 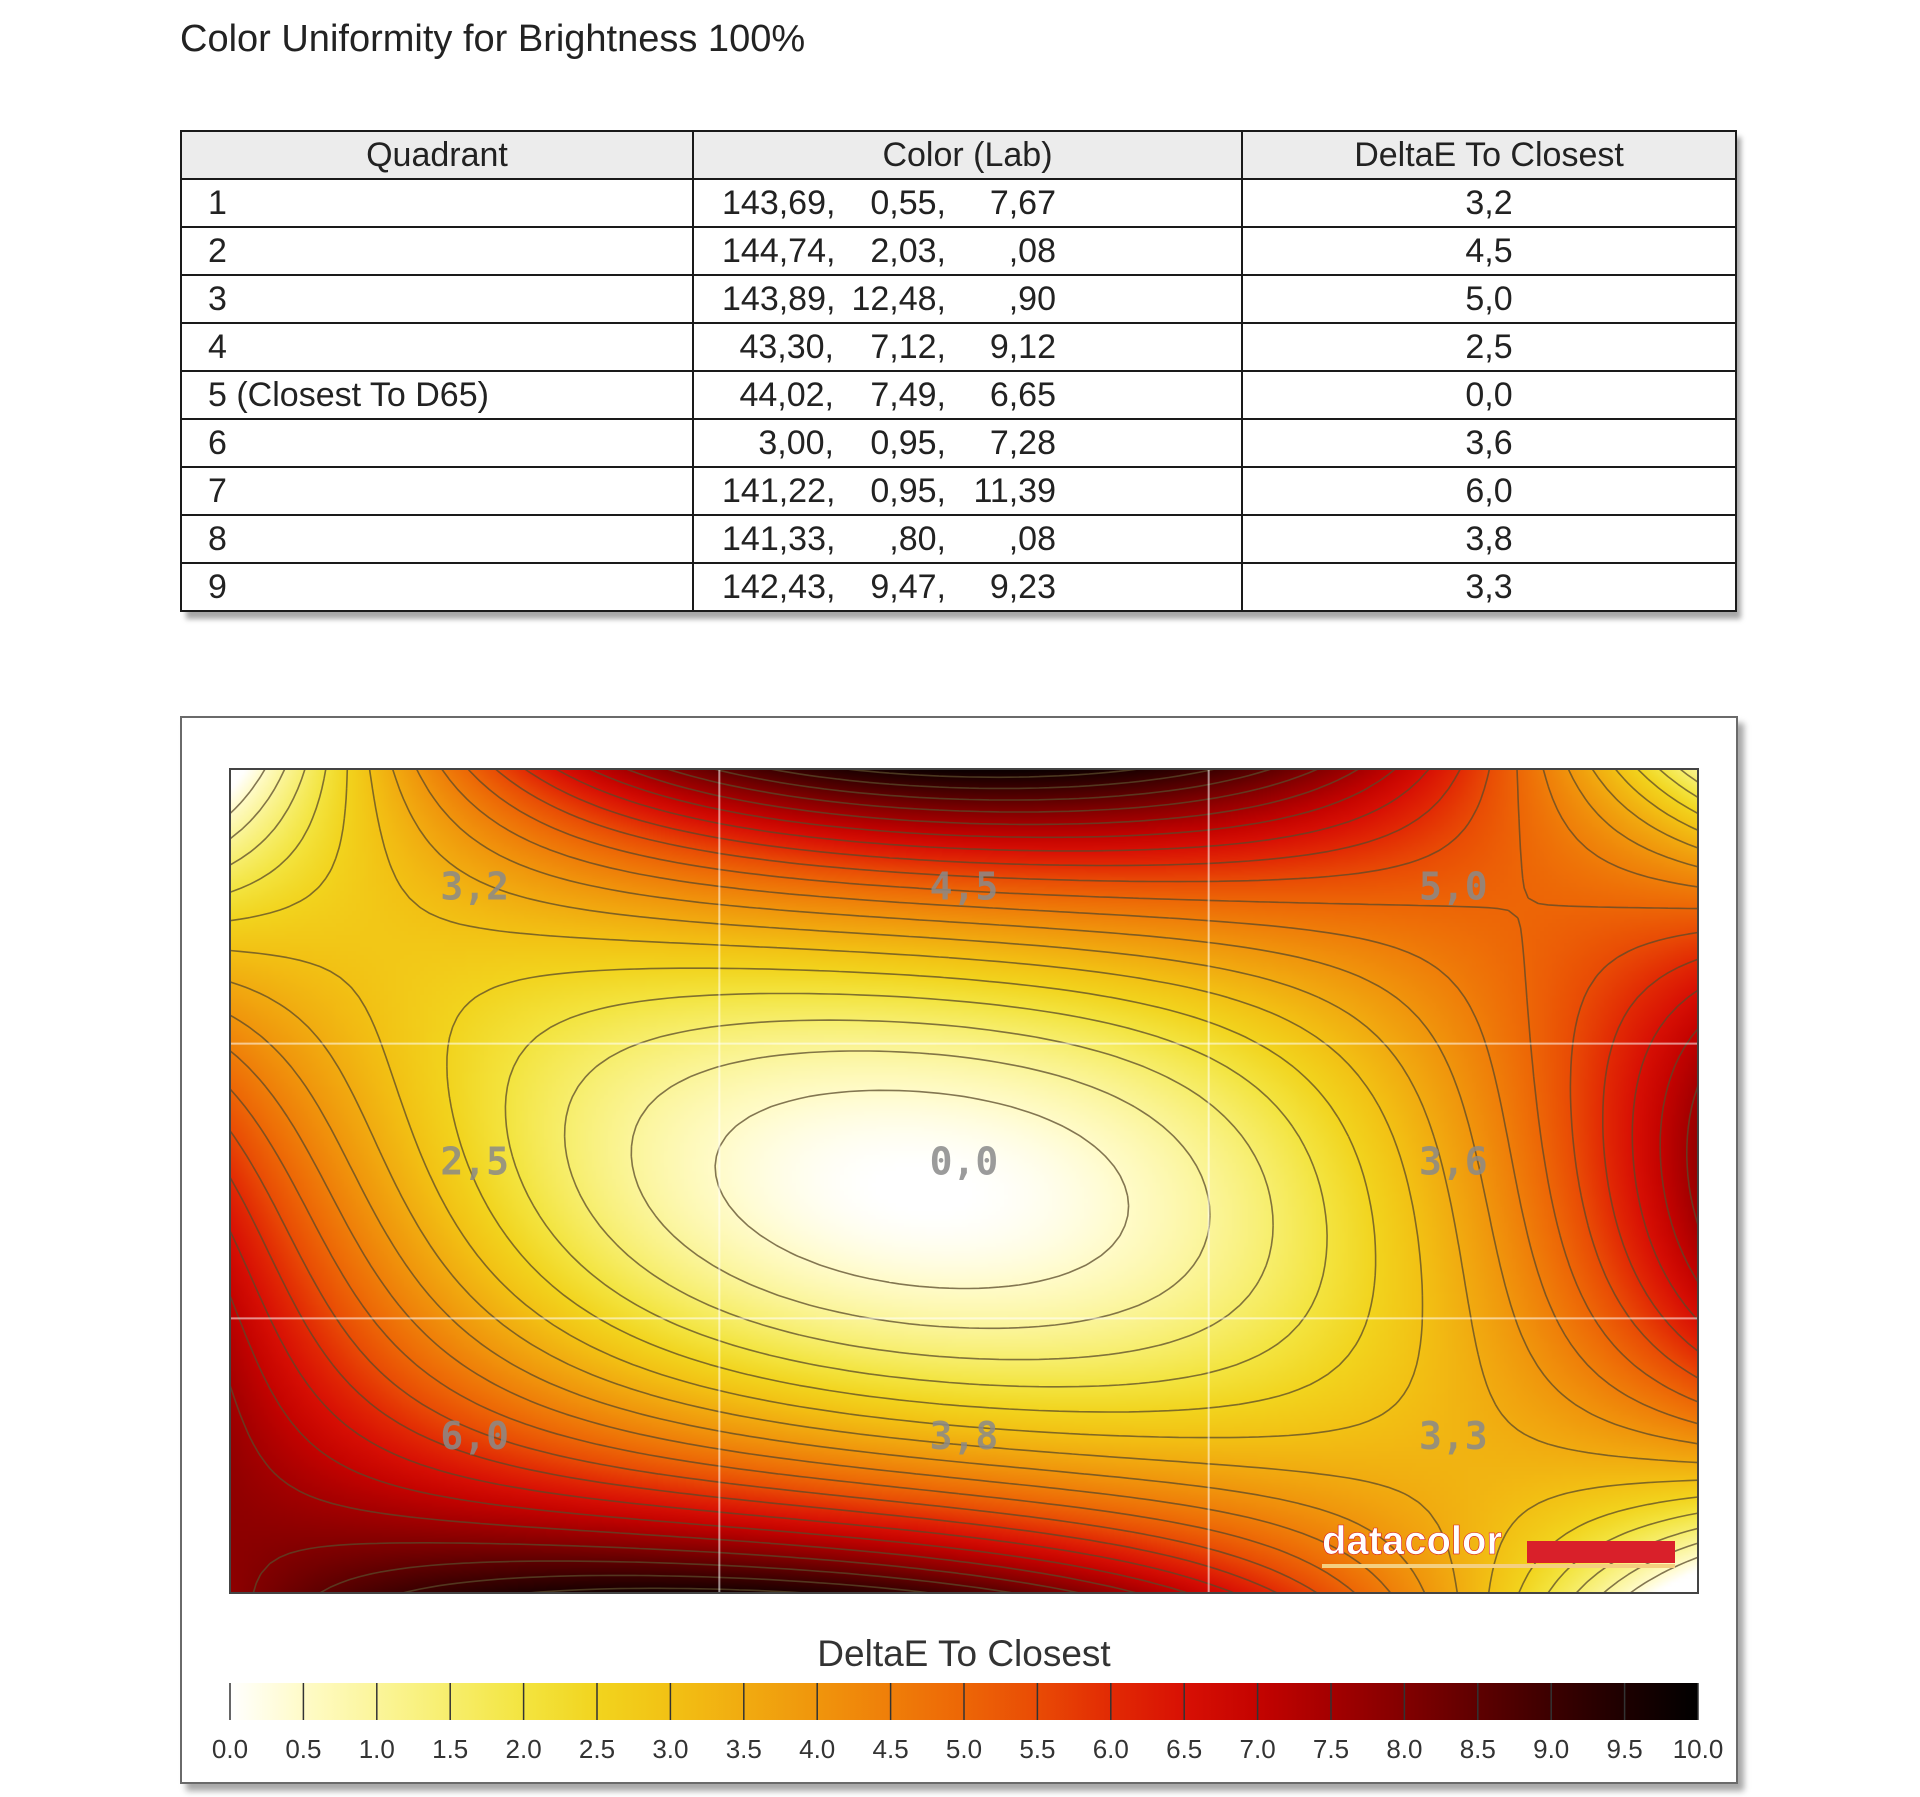 I want to click on lab-component-l: 141,33,, so click(x=779, y=538).